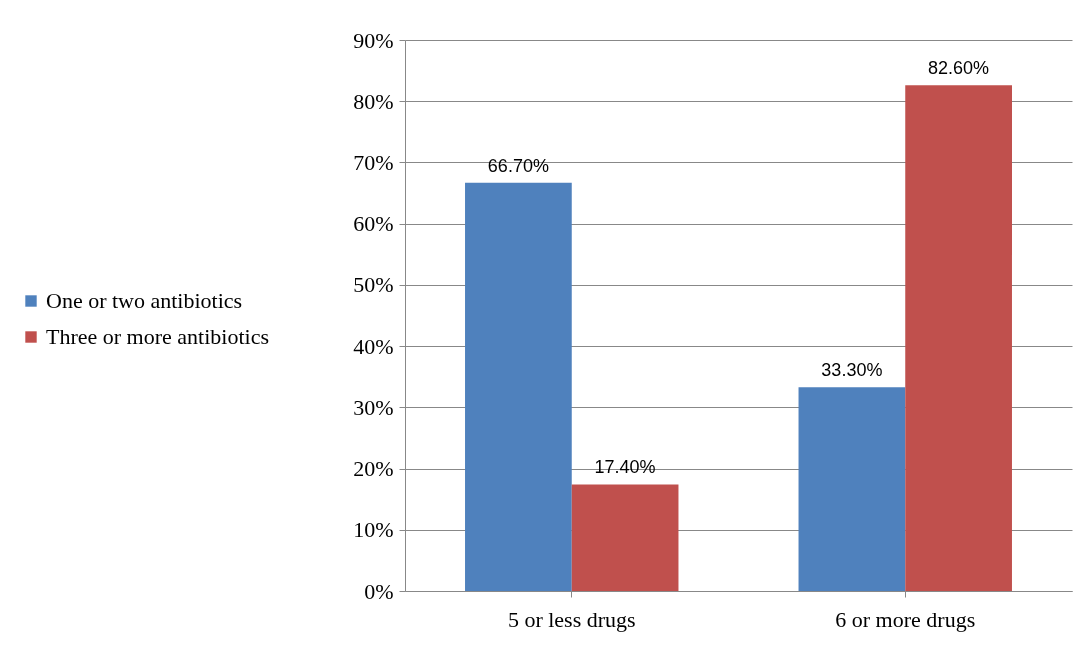 The height and width of the screenshot is (663, 1090). I want to click on y-tick-label: 60%, so click(373, 224).